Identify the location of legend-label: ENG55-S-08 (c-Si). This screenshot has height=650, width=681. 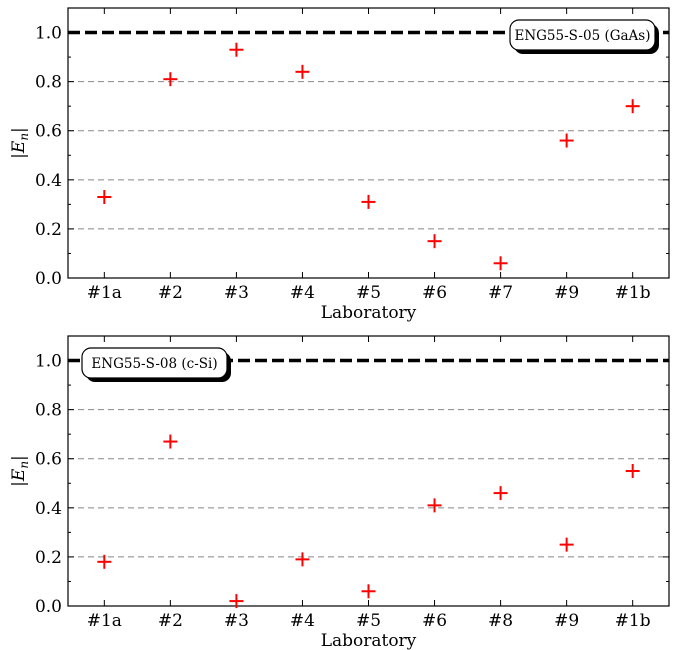
(154, 364).